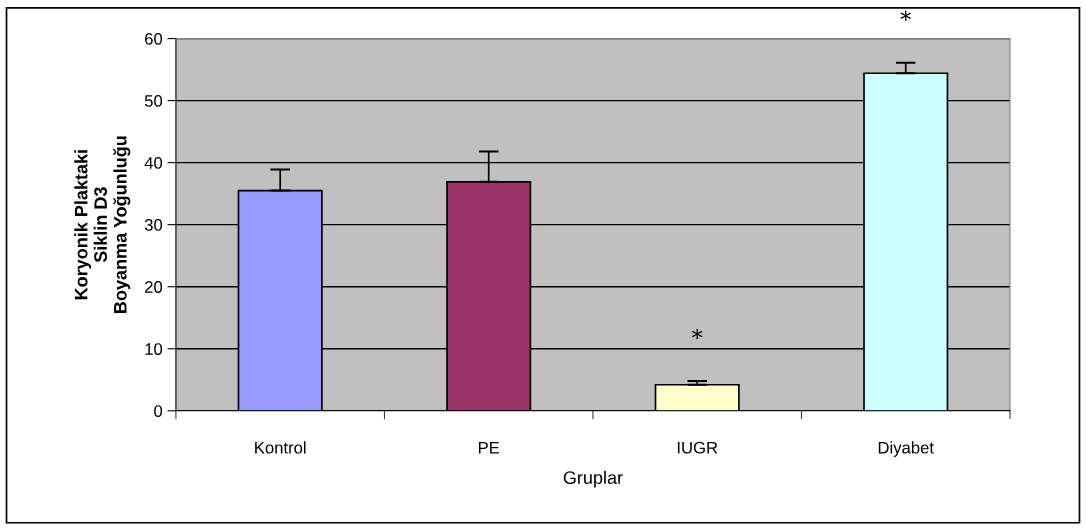 The height and width of the screenshot is (528, 1086). What do you see at coordinates (906, 449) in the screenshot?
I see `x-tick-label: Diyabet` at bounding box center [906, 449].